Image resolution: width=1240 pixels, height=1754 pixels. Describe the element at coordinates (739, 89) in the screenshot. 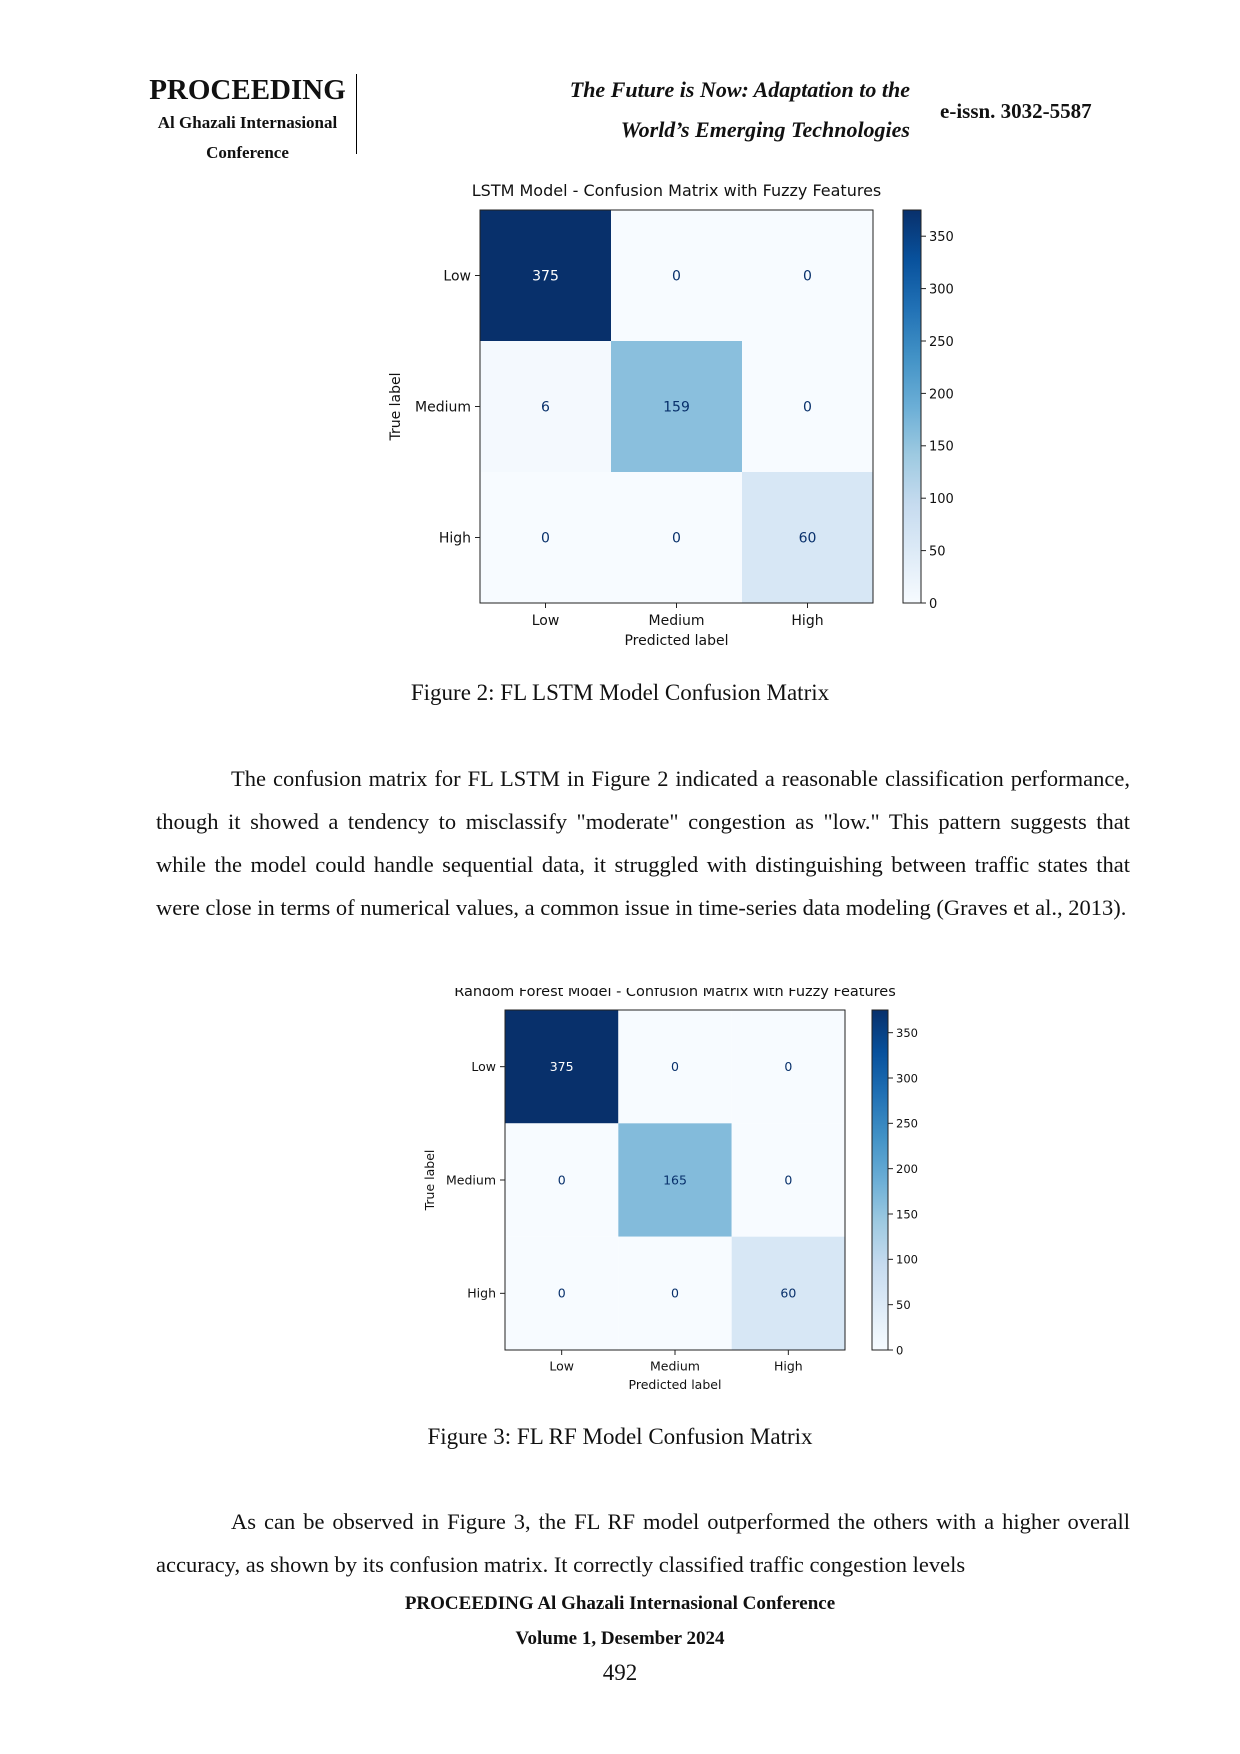

I see `theme-line-1: The Future is Now: Adaptation to the` at that location.